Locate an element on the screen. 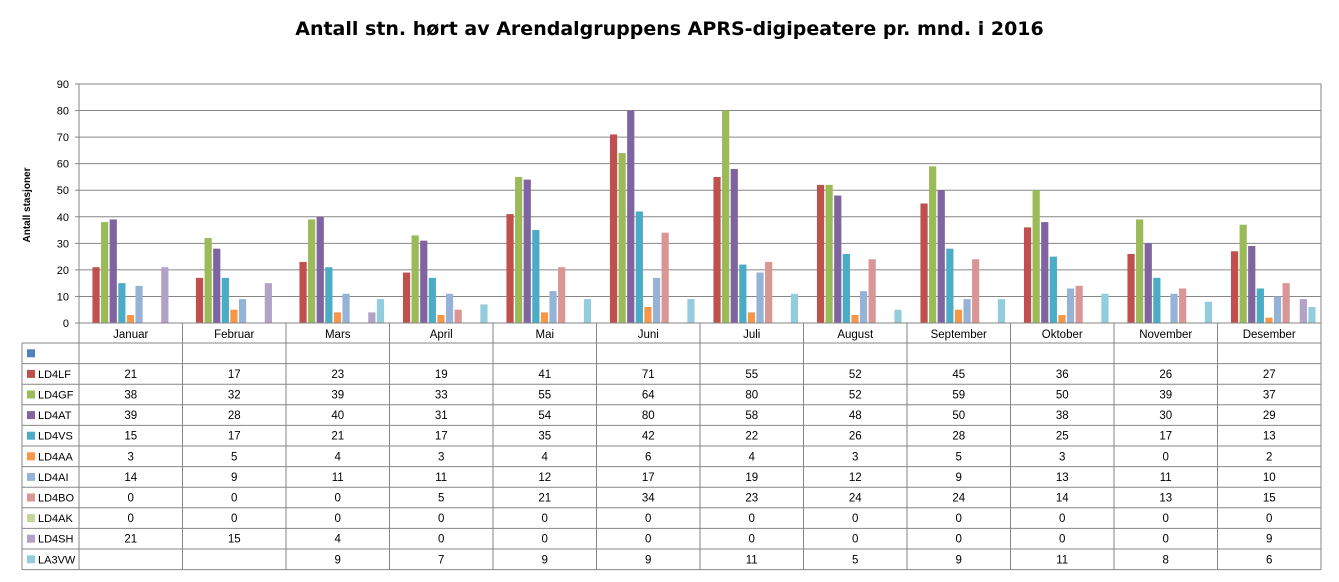 The image size is (1339, 582). bar-ld4lf-april is located at coordinates (406, 297).